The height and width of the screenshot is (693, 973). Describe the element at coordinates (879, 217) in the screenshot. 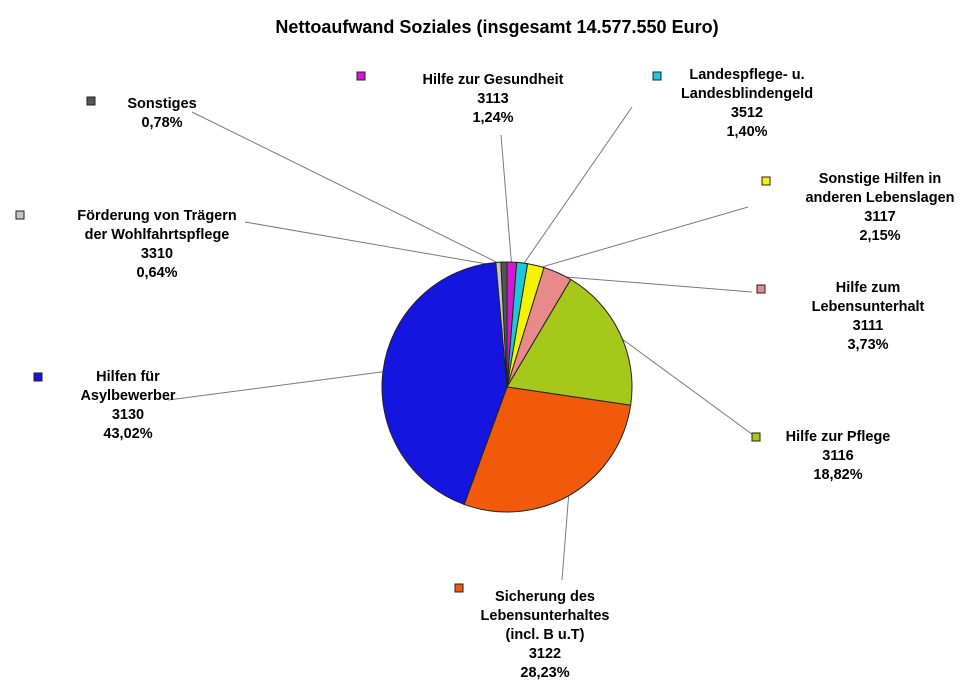

I see `slice-label-line: 3117` at that location.